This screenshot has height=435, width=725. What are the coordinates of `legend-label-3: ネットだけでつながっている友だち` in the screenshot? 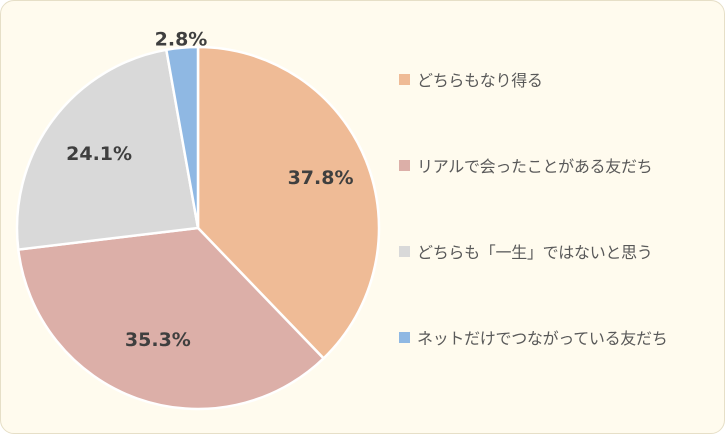 It's located at (542, 338).